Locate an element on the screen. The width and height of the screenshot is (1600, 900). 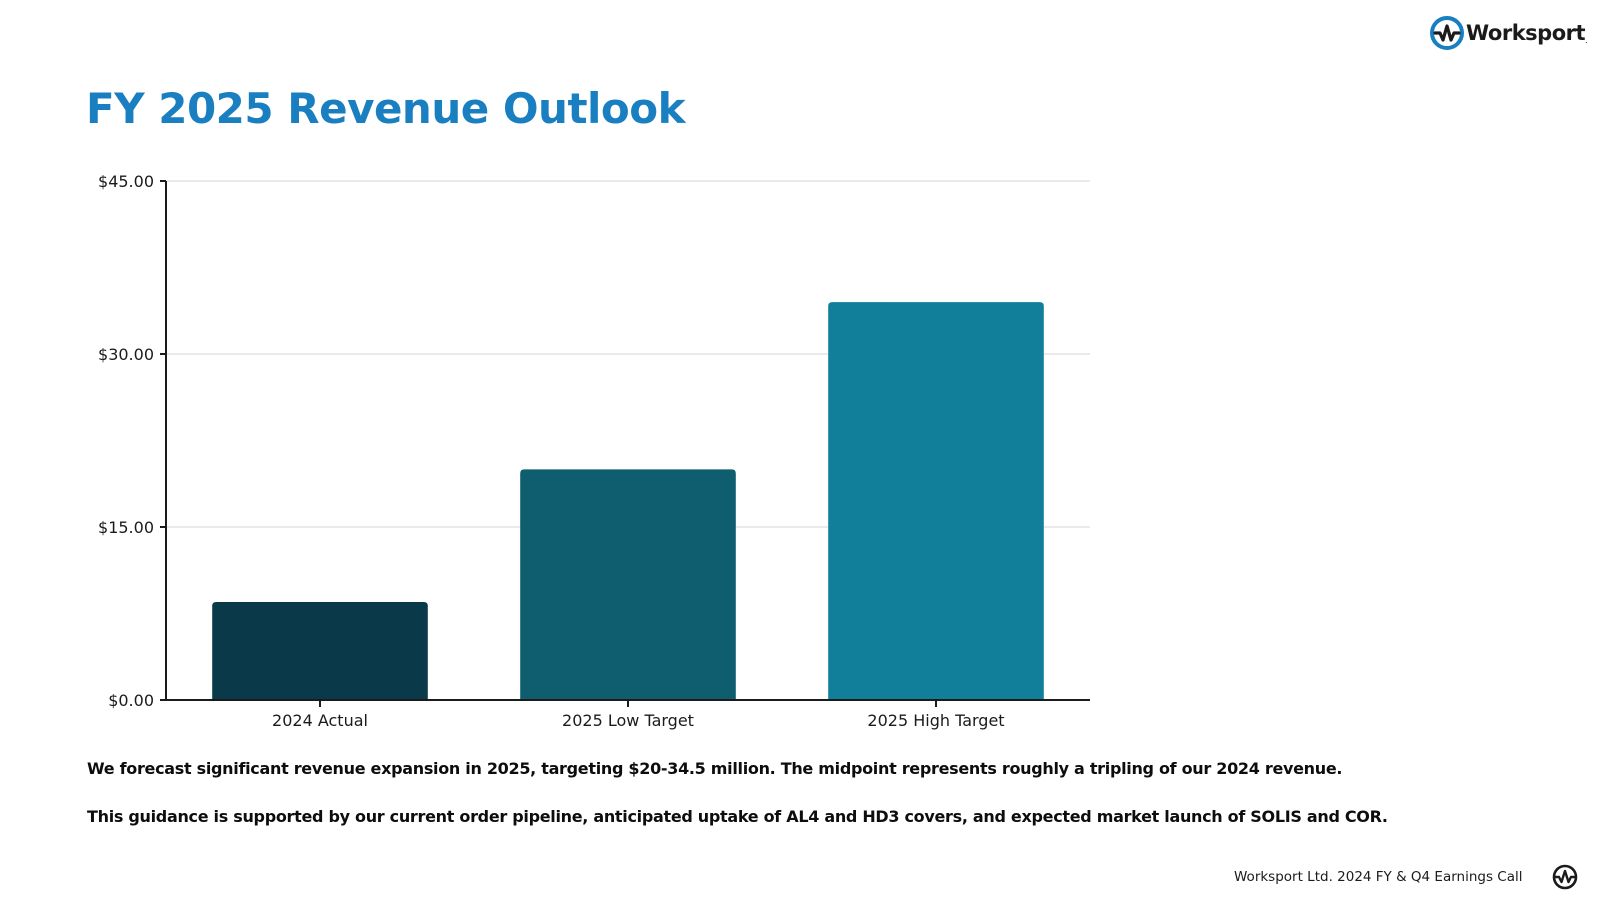
bar-2024-actual is located at coordinates (320, 650).